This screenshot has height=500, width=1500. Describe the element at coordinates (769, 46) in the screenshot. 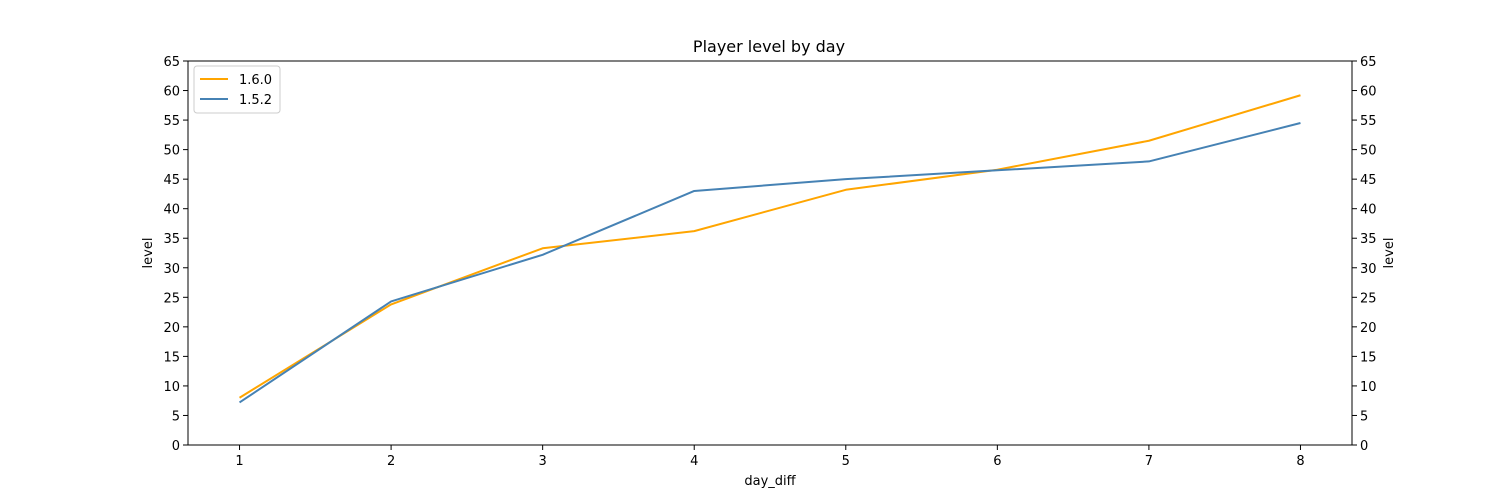

I see `chart-title: Player level by day` at that location.